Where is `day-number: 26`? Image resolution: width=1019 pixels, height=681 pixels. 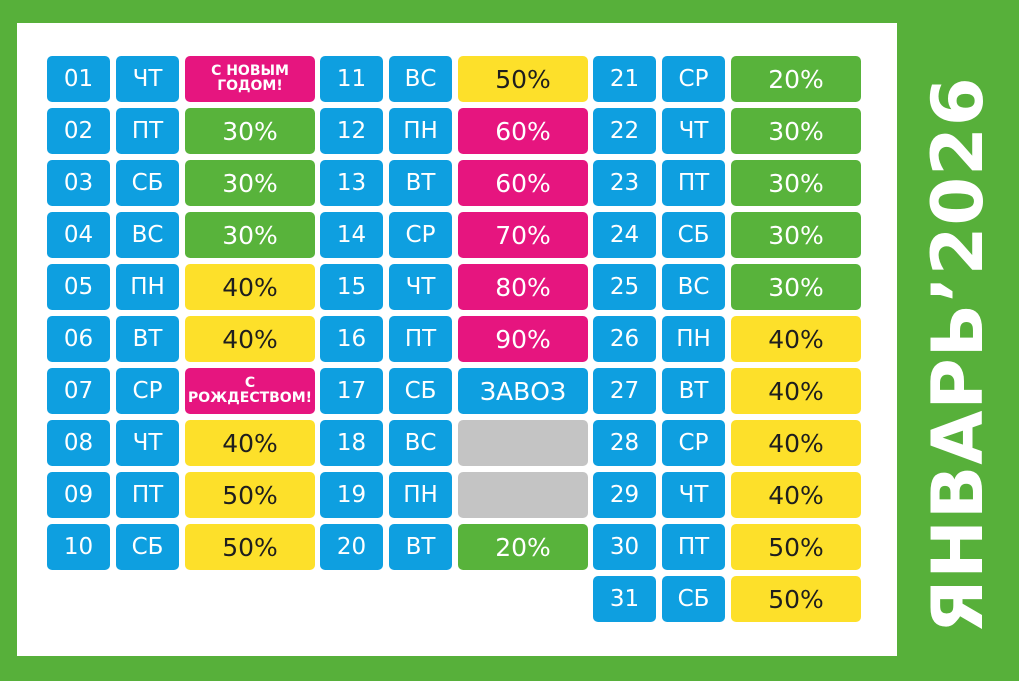
day-number: 26 is located at coordinates (624, 339).